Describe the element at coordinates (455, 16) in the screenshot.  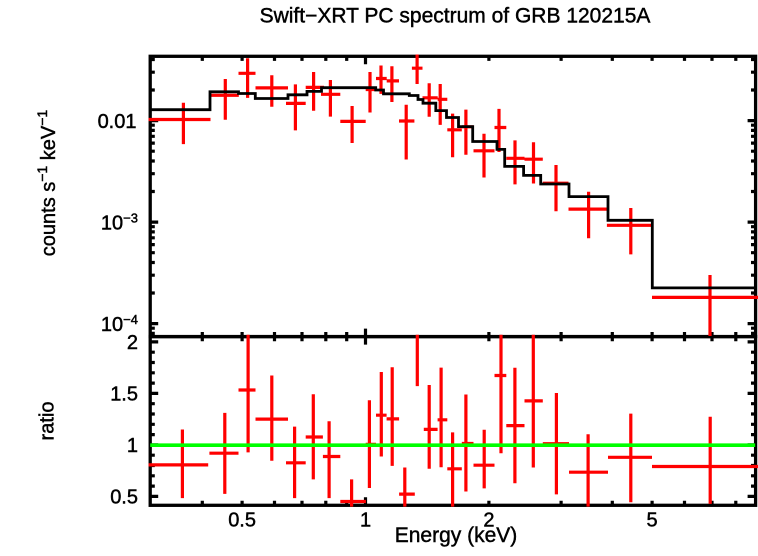
I see `svg-text:Swift−XRT PC spectrum of GRB 1: Swift−XRT PC spectrum of GRB 120215A` at that location.